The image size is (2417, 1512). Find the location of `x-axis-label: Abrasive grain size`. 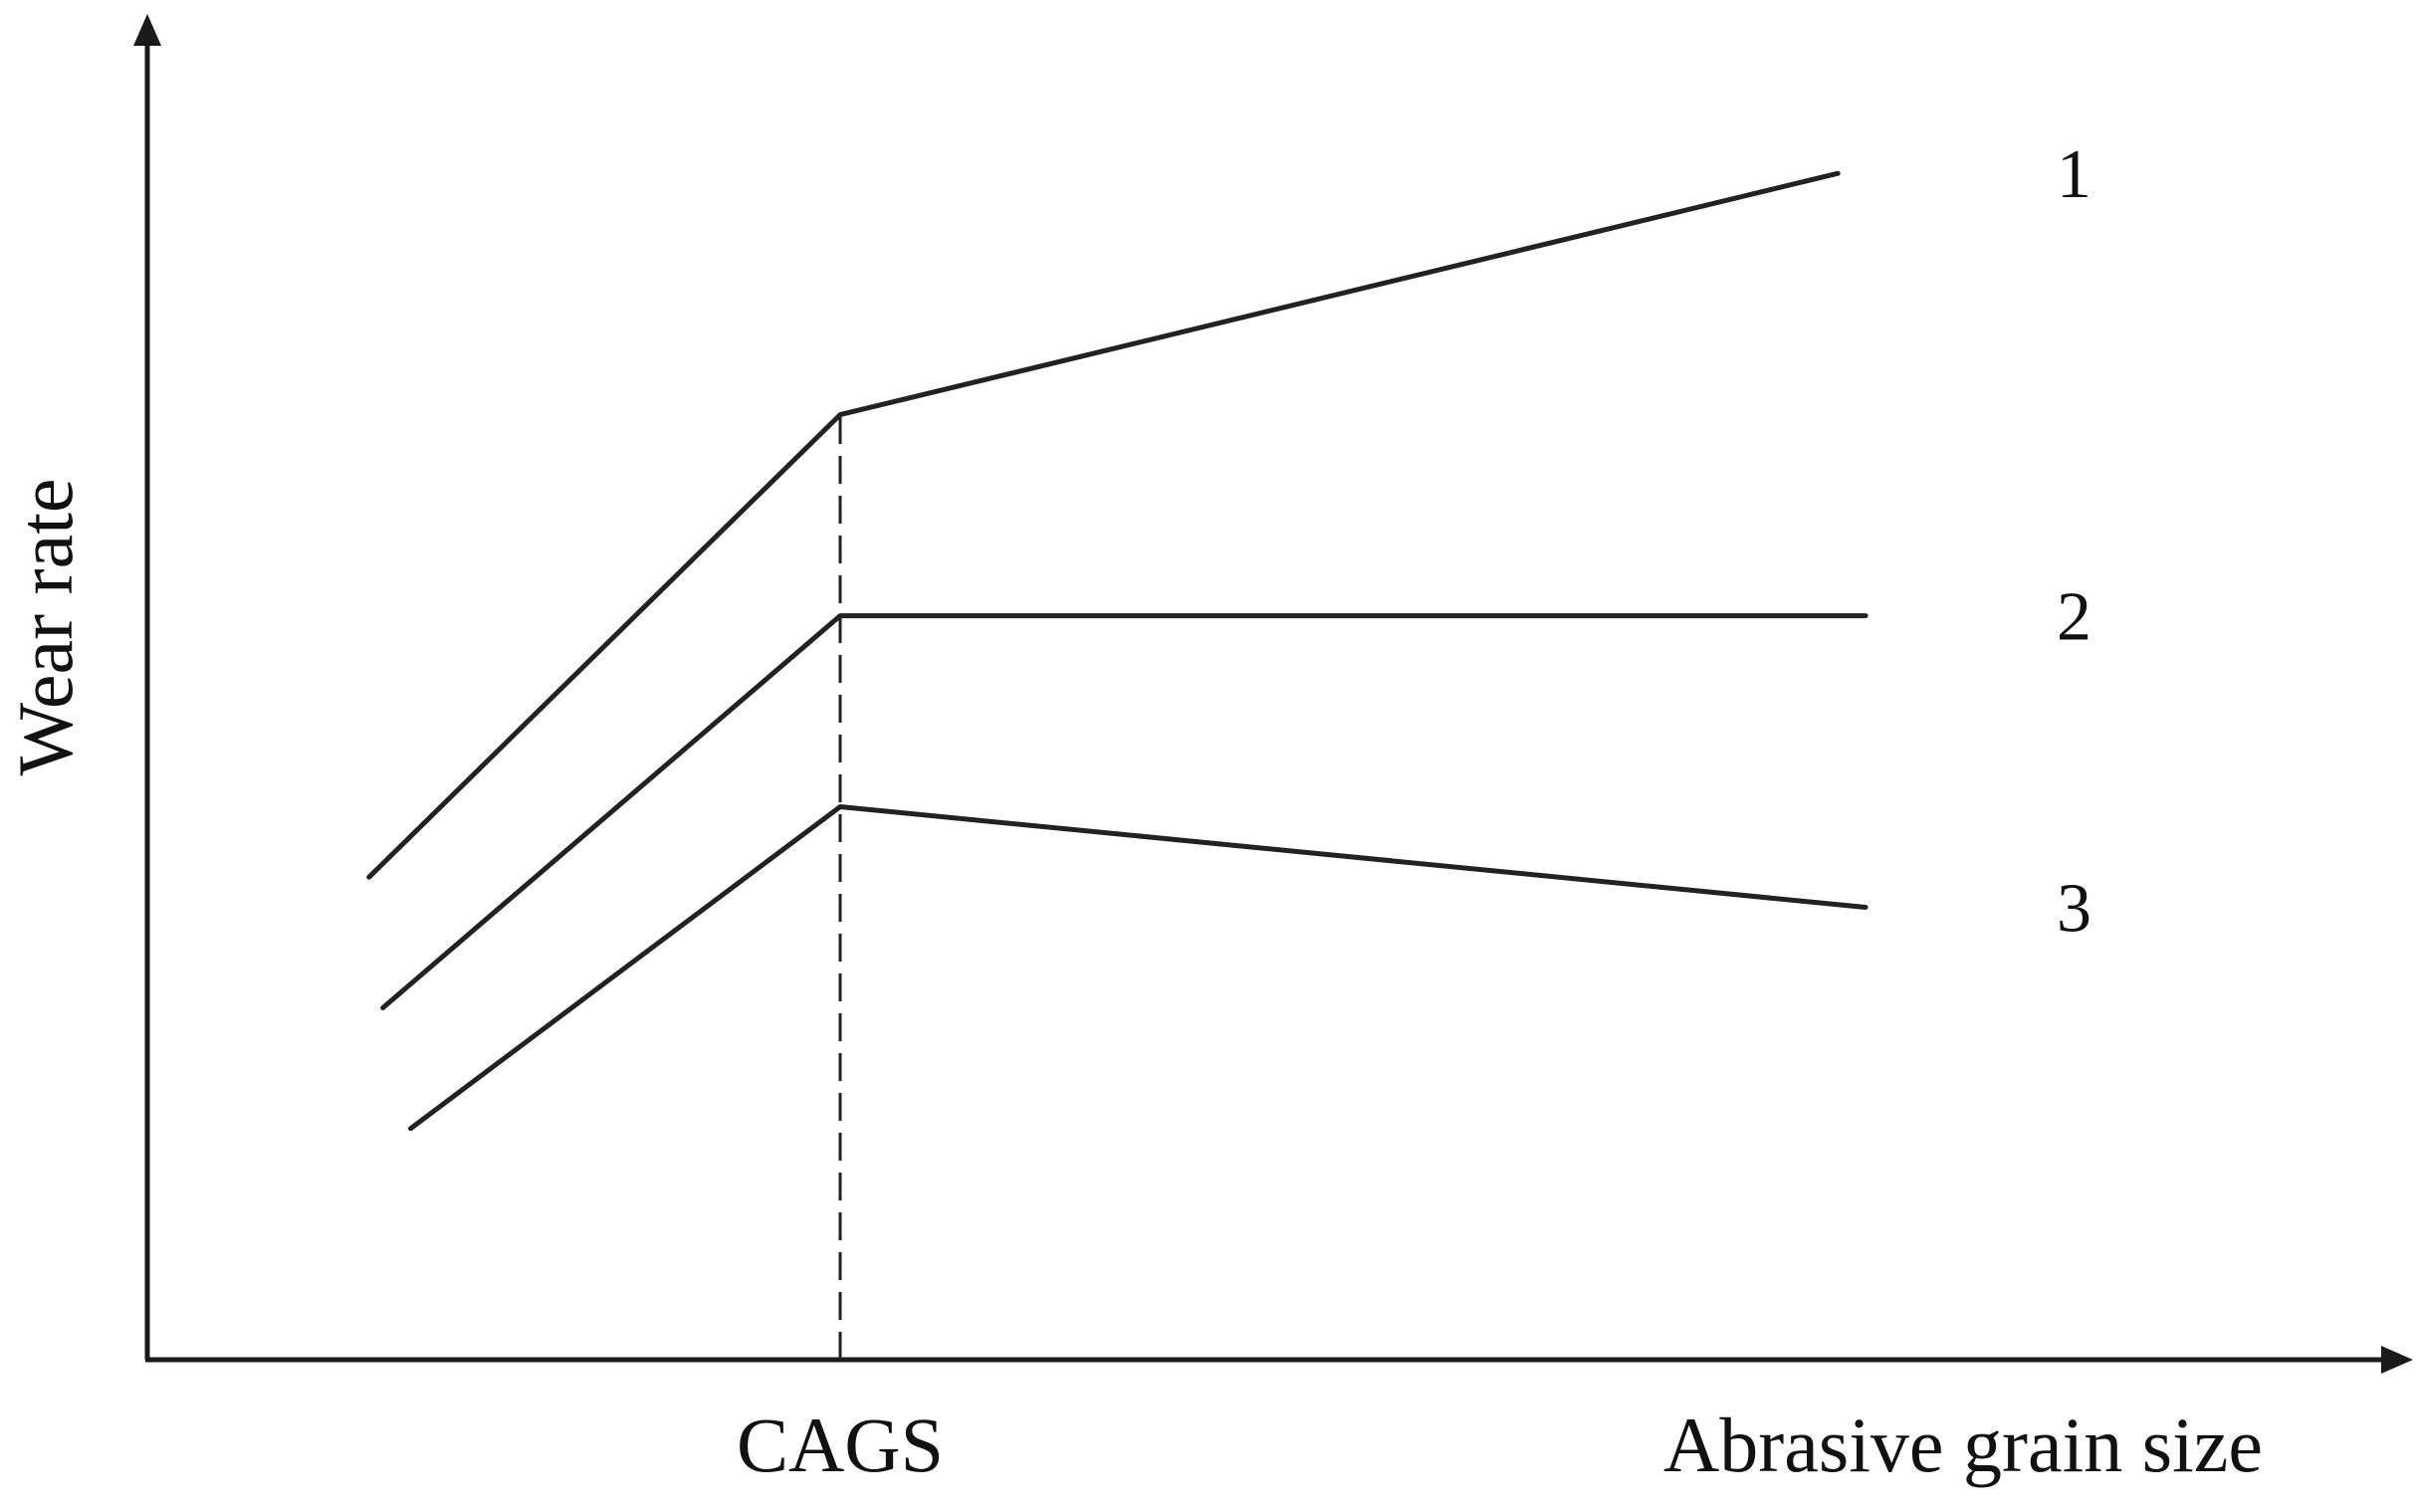

x-axis-label: Abrasive grain size is located at coordinates (1963, 1445).